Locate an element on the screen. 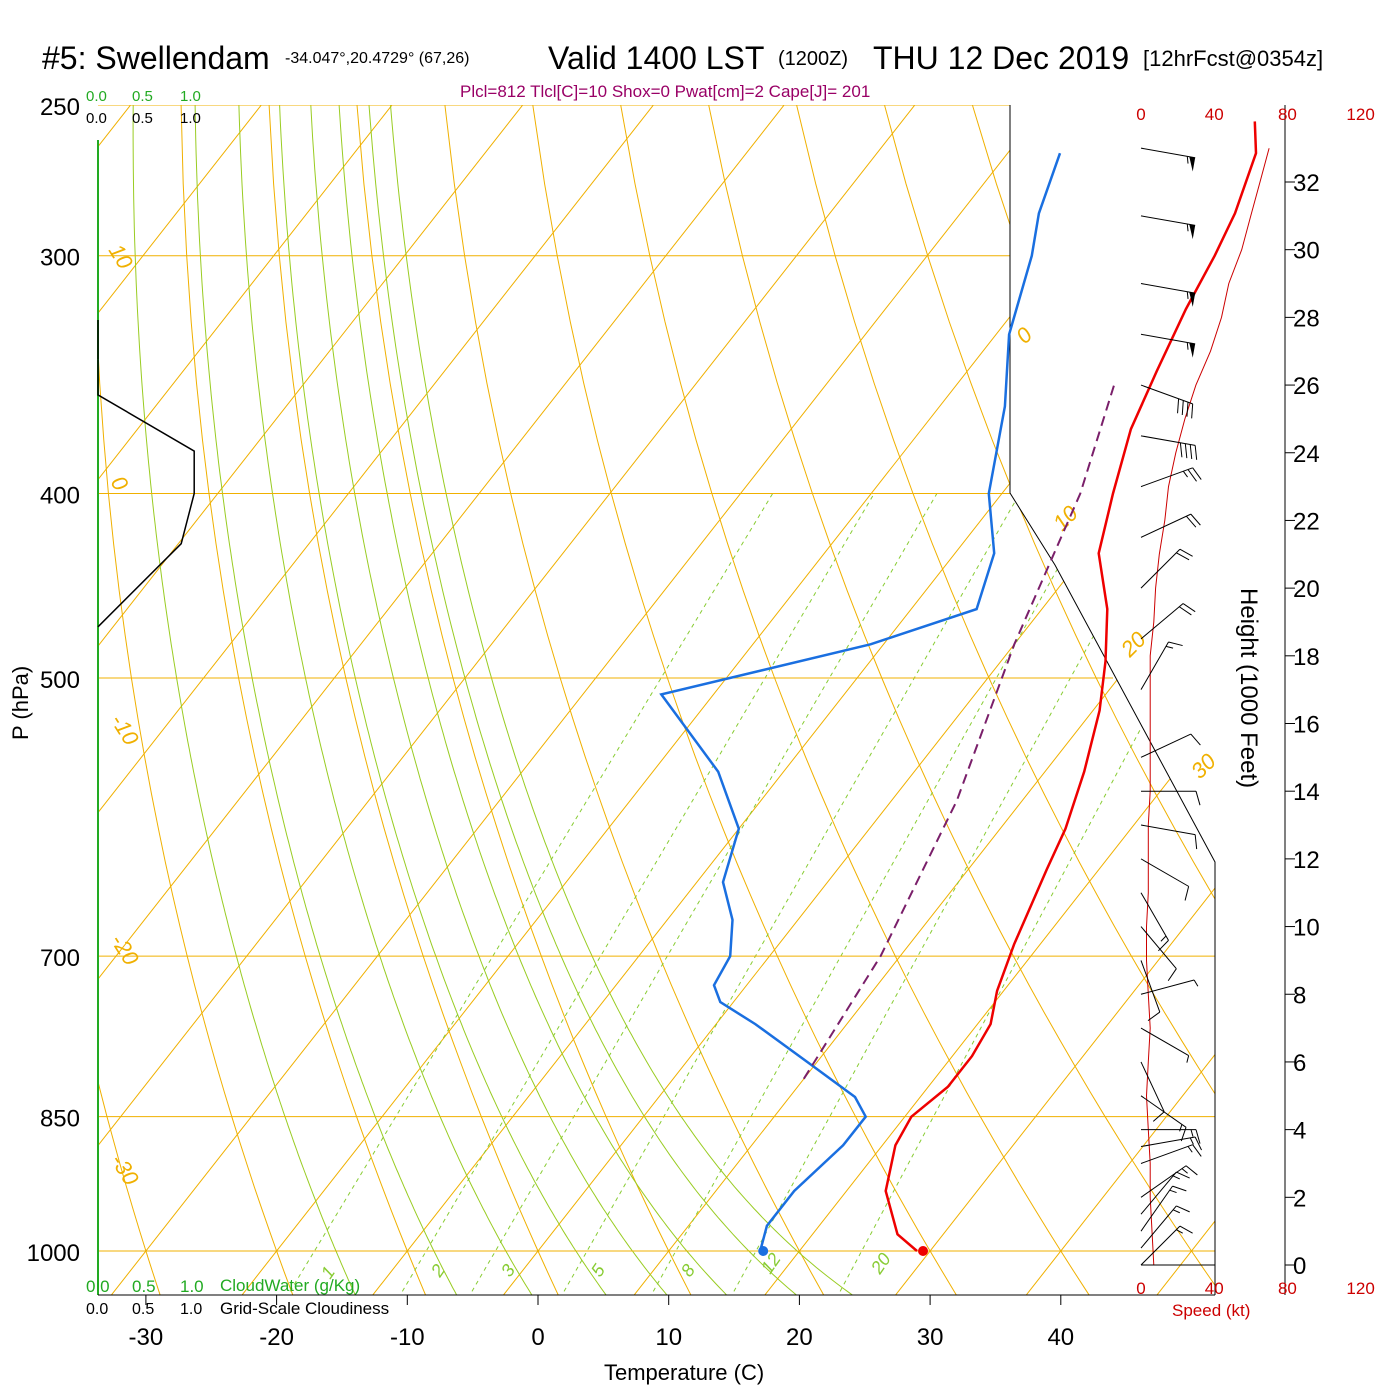 The width and height of the screenshot is (1400, 1400). pressure-tick-label: 300 is located at coordinates (60, 258).